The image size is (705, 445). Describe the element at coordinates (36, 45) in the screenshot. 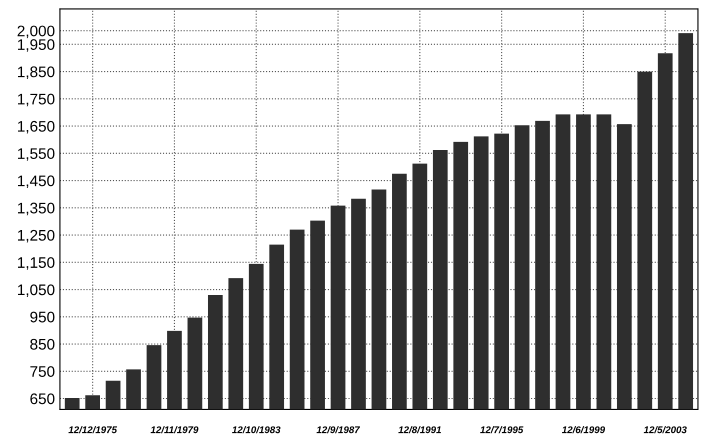

I see `y-tick-label: 1,950` at that location.